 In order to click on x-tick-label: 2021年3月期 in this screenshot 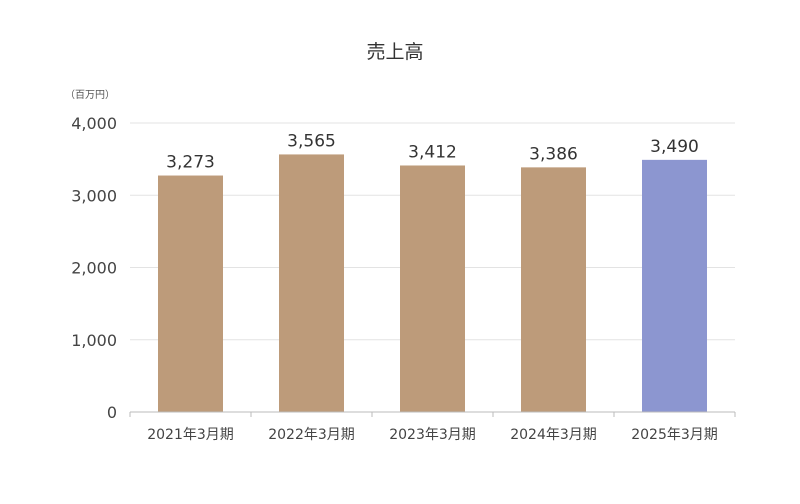, I will do `click(190, 435)`.